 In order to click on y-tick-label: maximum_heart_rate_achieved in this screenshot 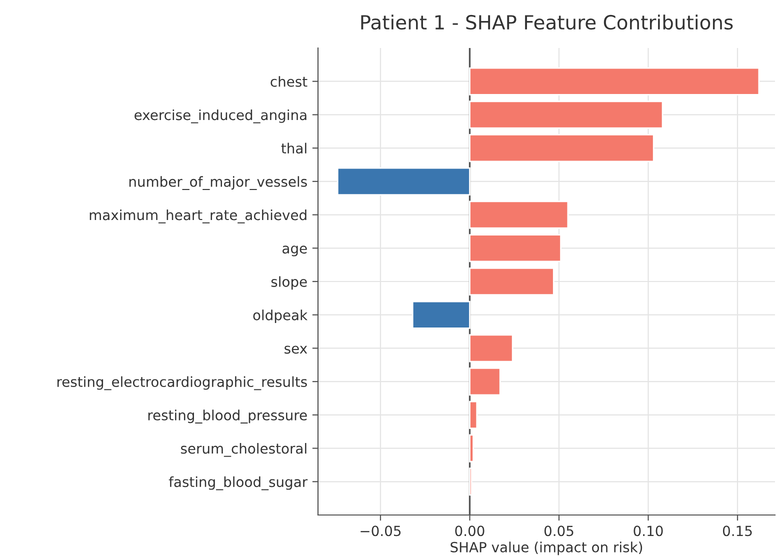, I will do `click(198, 217)`.